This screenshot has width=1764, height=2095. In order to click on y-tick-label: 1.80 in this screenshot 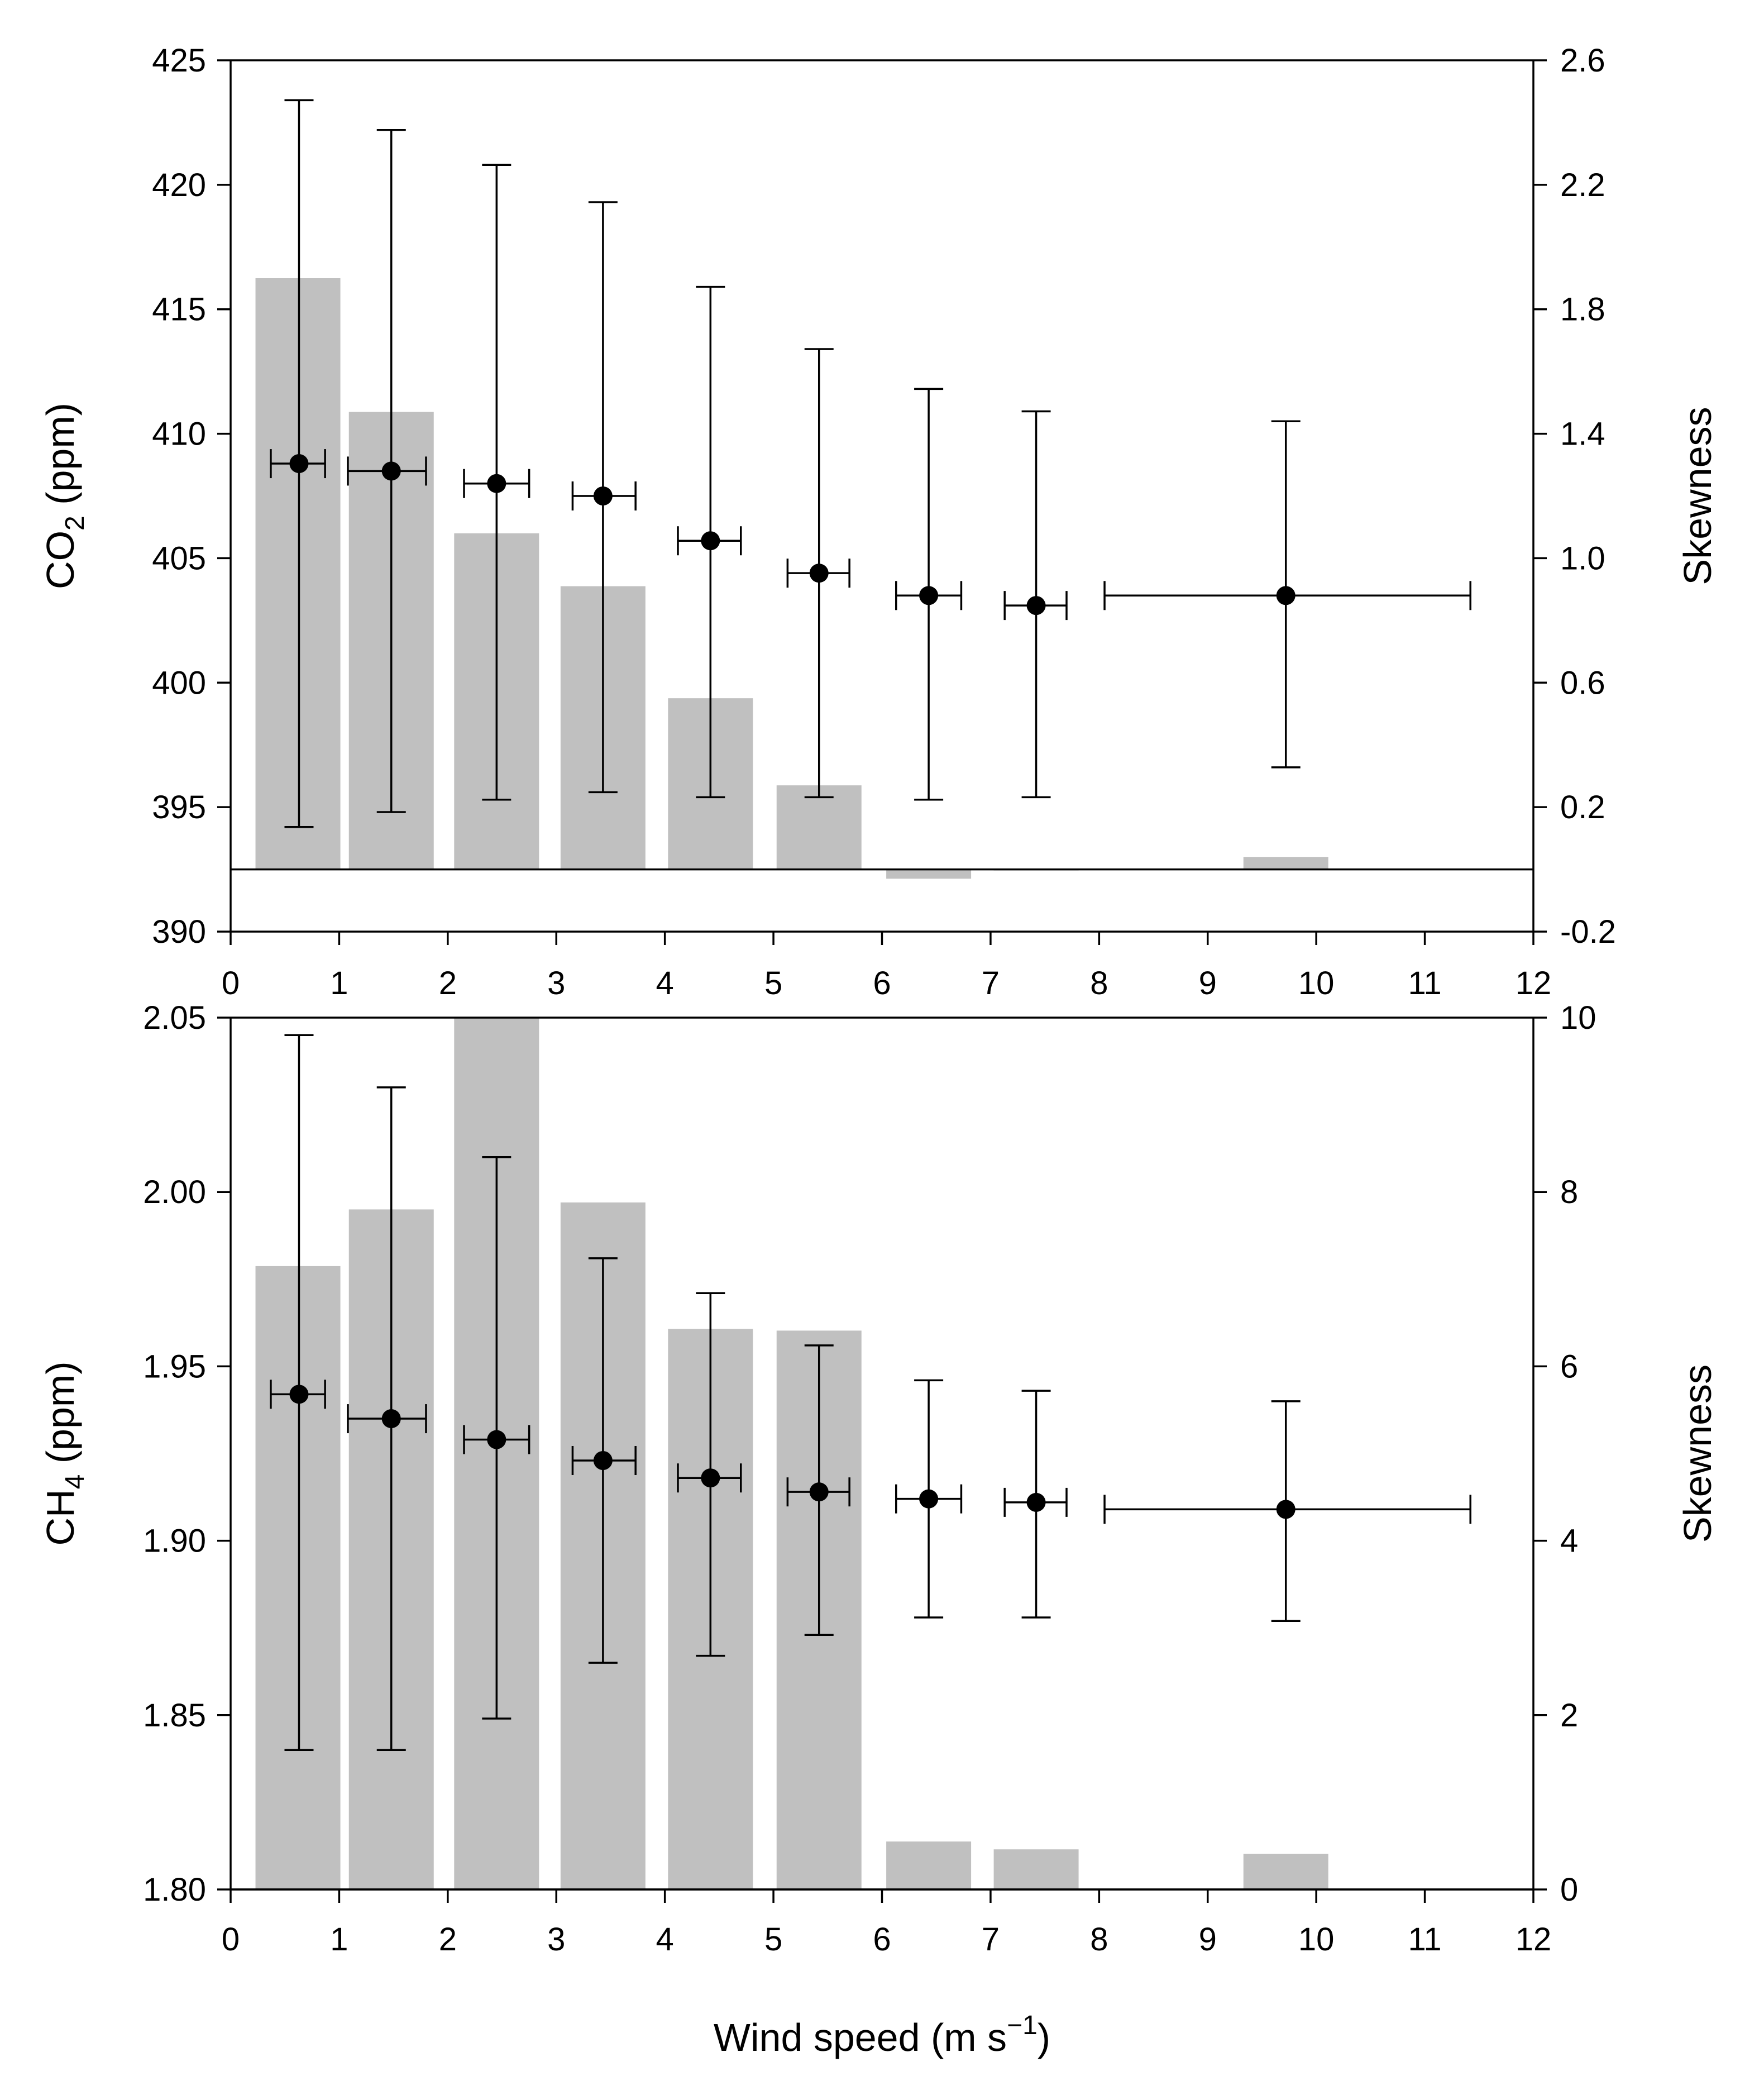, I will do `click(174, 1890)`.